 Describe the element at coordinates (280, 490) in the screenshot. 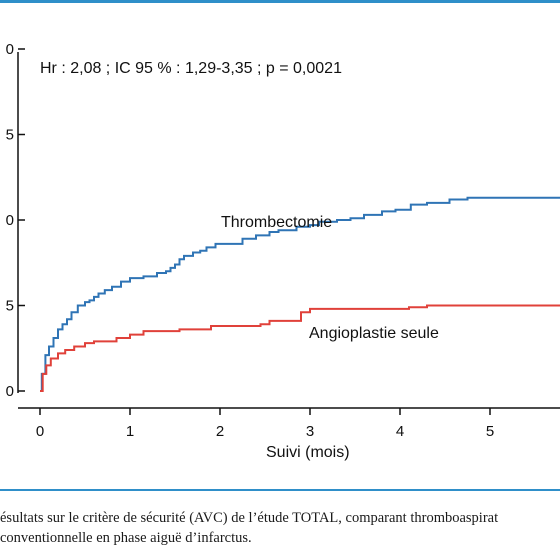

I see `caption-rule` at that location.